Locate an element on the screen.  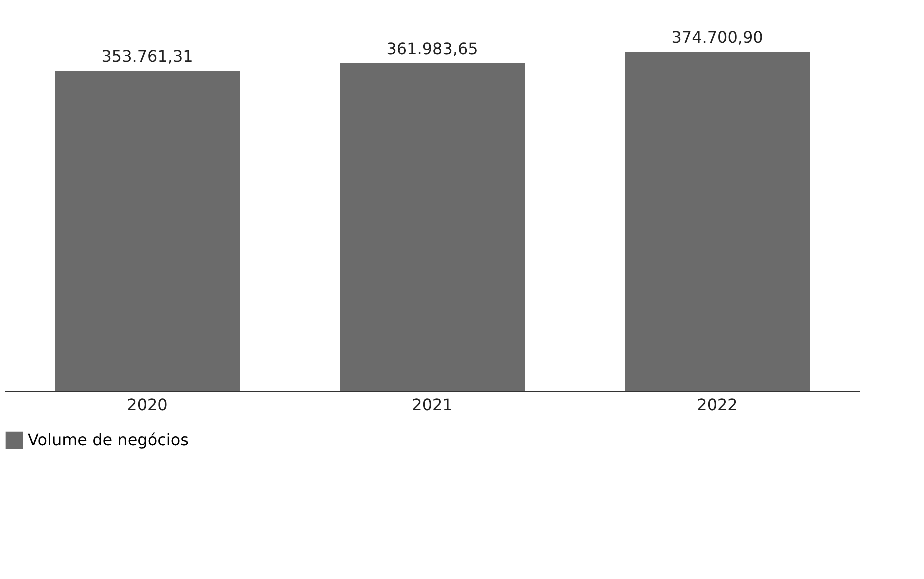
x-tick-label: 2022 is located at coordinates (717, 405).